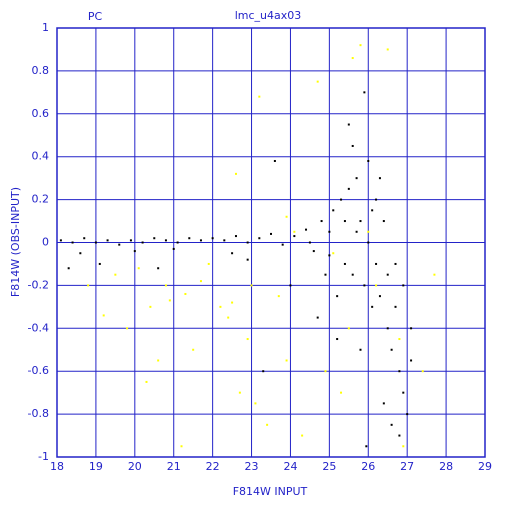 This screenshot has width=512, height=512. Describe the element at coordinates (95, 16) in the screenshot. I see `chart-subtitle: PC` at that location.